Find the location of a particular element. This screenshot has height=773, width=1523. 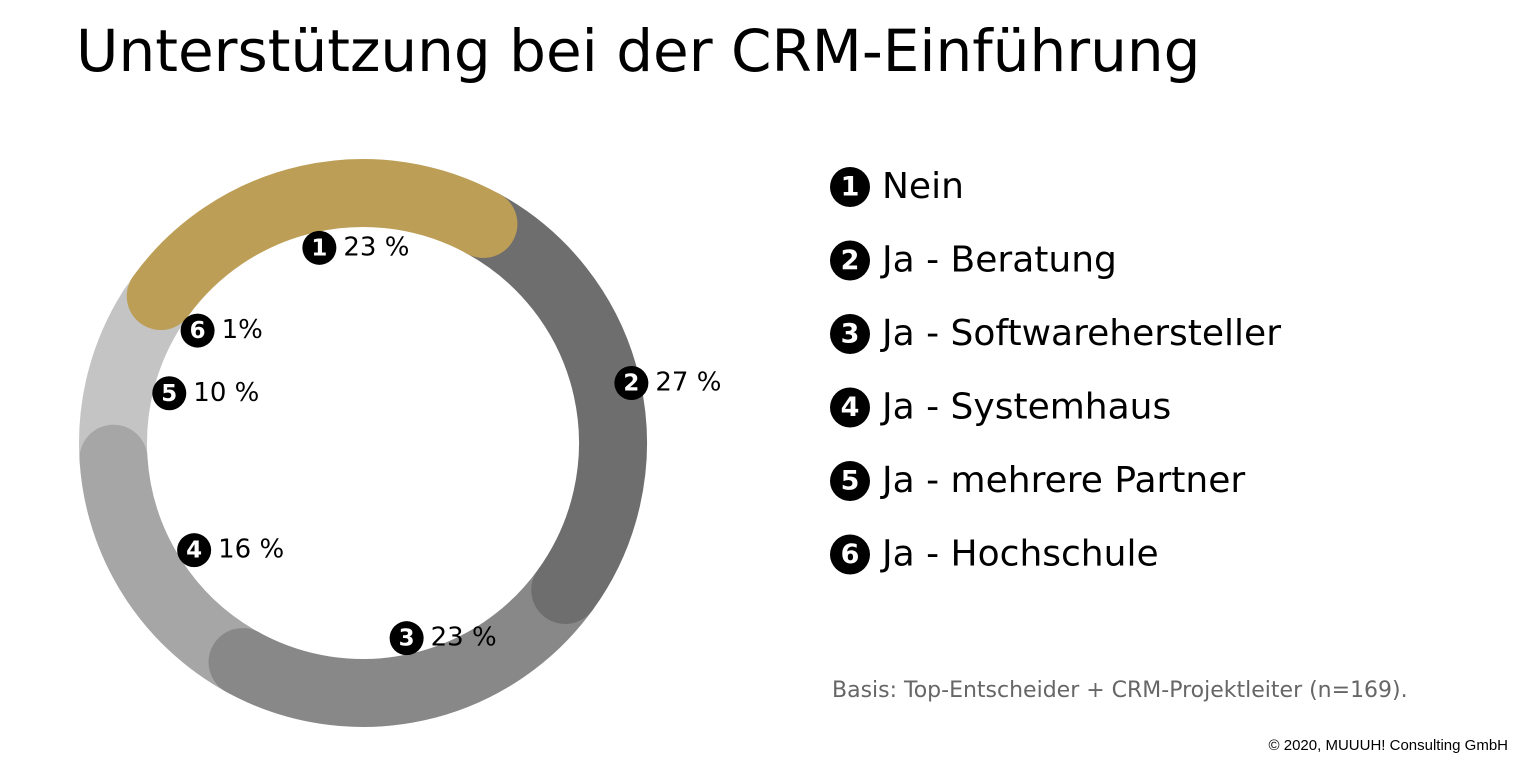

value-label: 16 % is located at coordinates (251, 550).